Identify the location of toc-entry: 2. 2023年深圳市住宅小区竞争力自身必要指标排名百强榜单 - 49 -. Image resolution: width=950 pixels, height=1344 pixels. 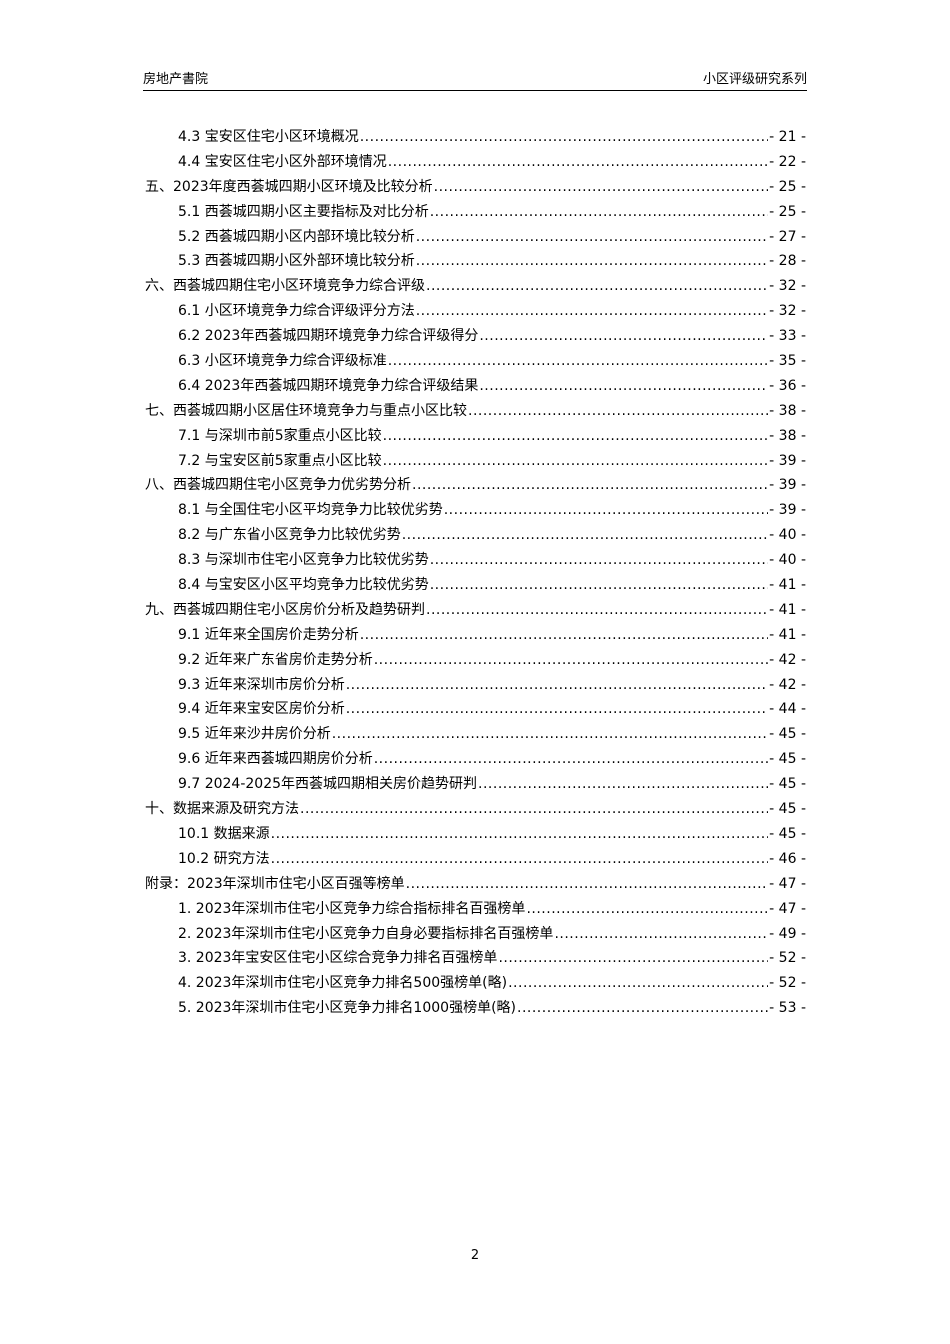
(475, 935).